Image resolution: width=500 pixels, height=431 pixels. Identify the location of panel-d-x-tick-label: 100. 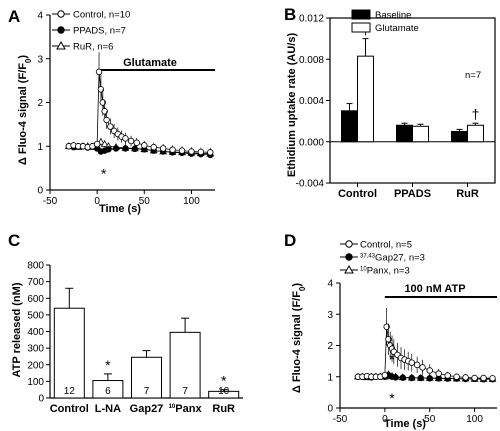
(474, 419).